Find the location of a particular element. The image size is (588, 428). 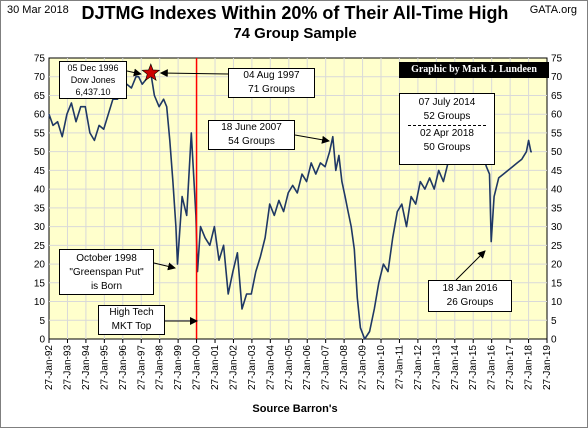

annotation-high-tech: High Tech MKT Top is located at coordinates (131, 320).